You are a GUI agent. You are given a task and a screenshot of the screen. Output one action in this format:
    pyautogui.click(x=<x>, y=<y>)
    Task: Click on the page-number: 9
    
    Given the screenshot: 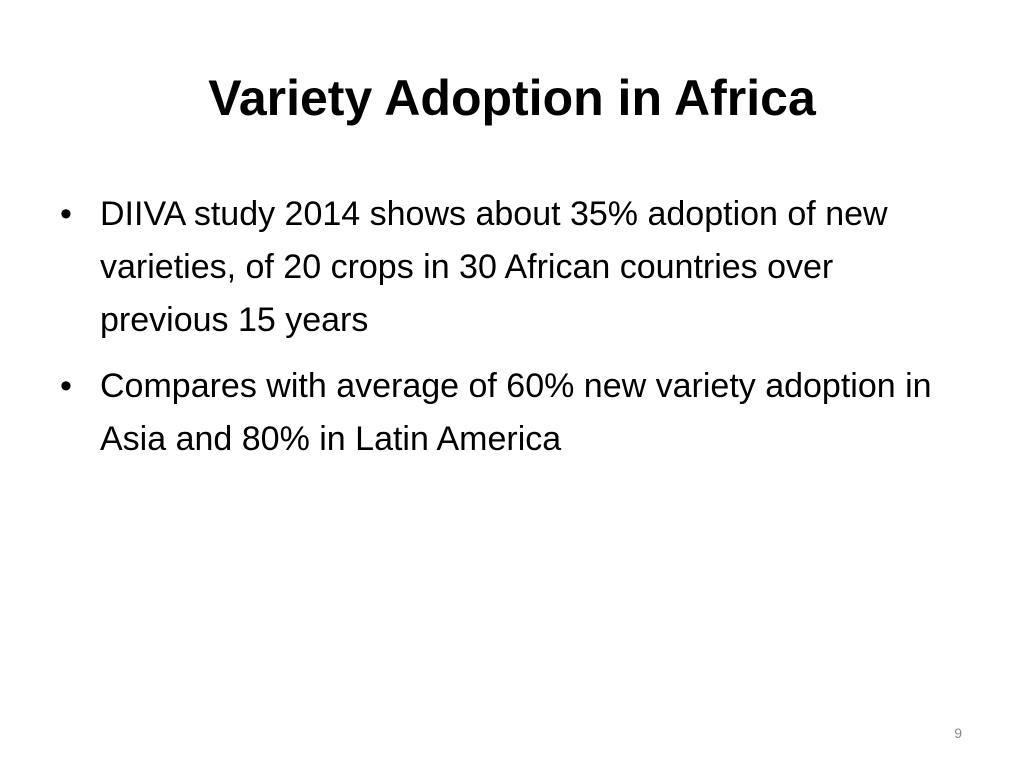 What is the action you would take?
    pyautogui.click(x=958, y=733)
    